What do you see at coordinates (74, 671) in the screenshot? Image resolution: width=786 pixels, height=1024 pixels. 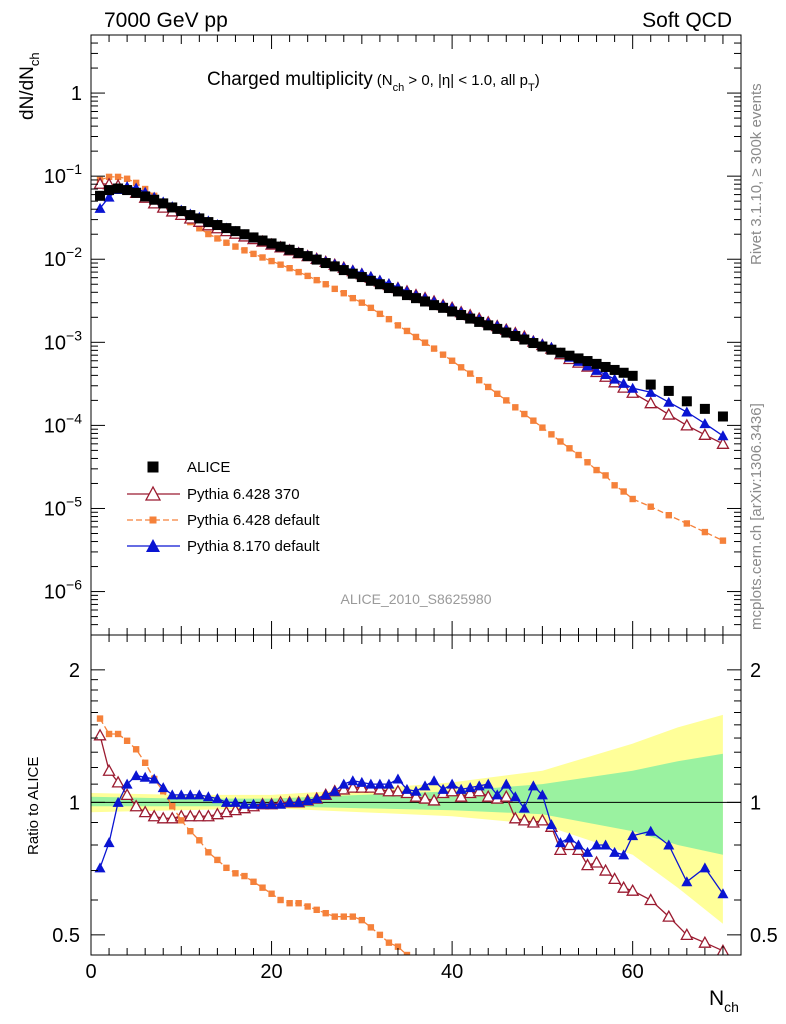 I see `ratio-y-tick-label: 2` at bounding box center [74, 671].